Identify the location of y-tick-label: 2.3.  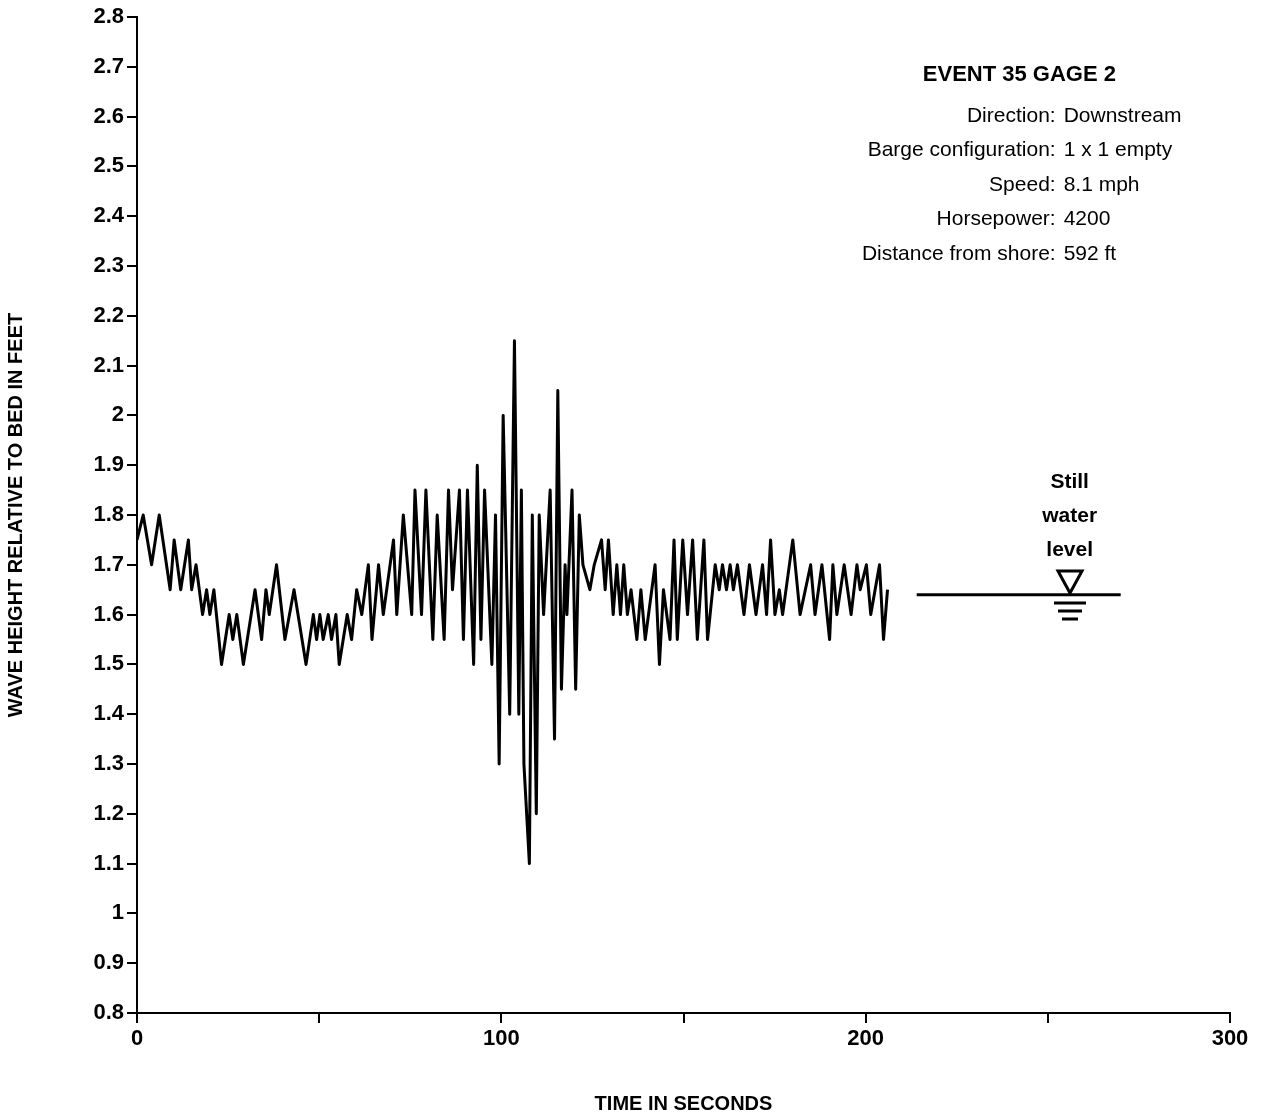
(108, 265).